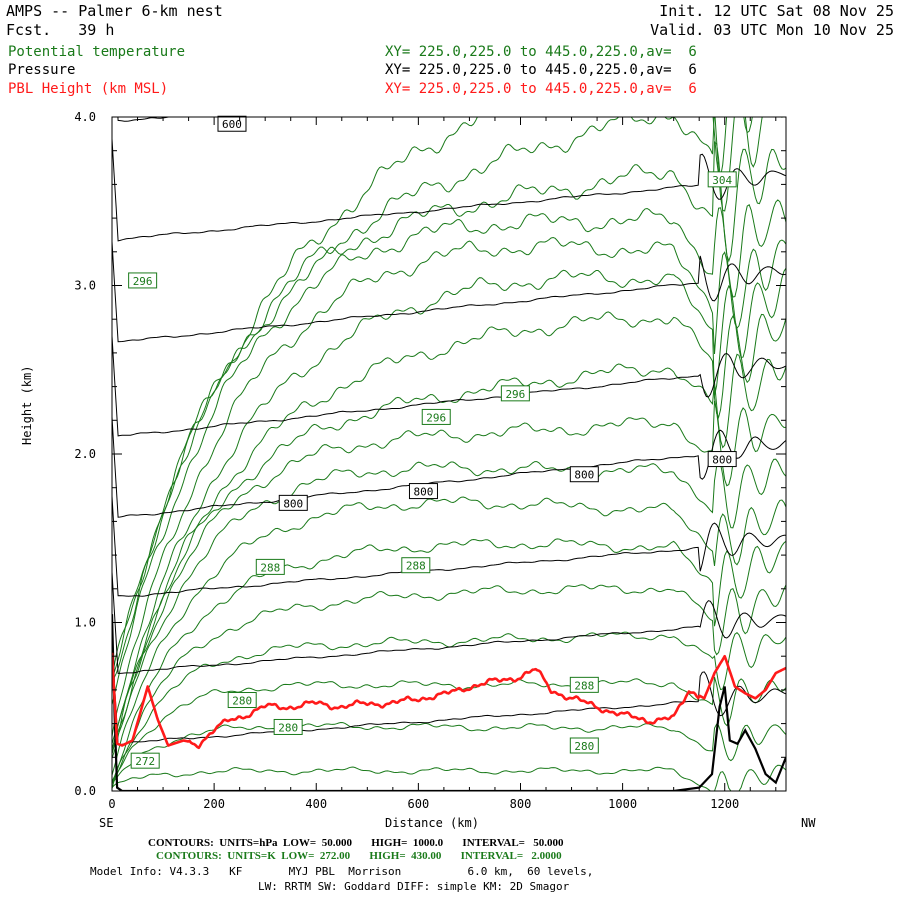 The height and width of the screenshot is (900, 900). What do you see at coordinates (214, 804) in the screenshot?
I see `x-tick-label: 200` at bounding box center [214, 804].